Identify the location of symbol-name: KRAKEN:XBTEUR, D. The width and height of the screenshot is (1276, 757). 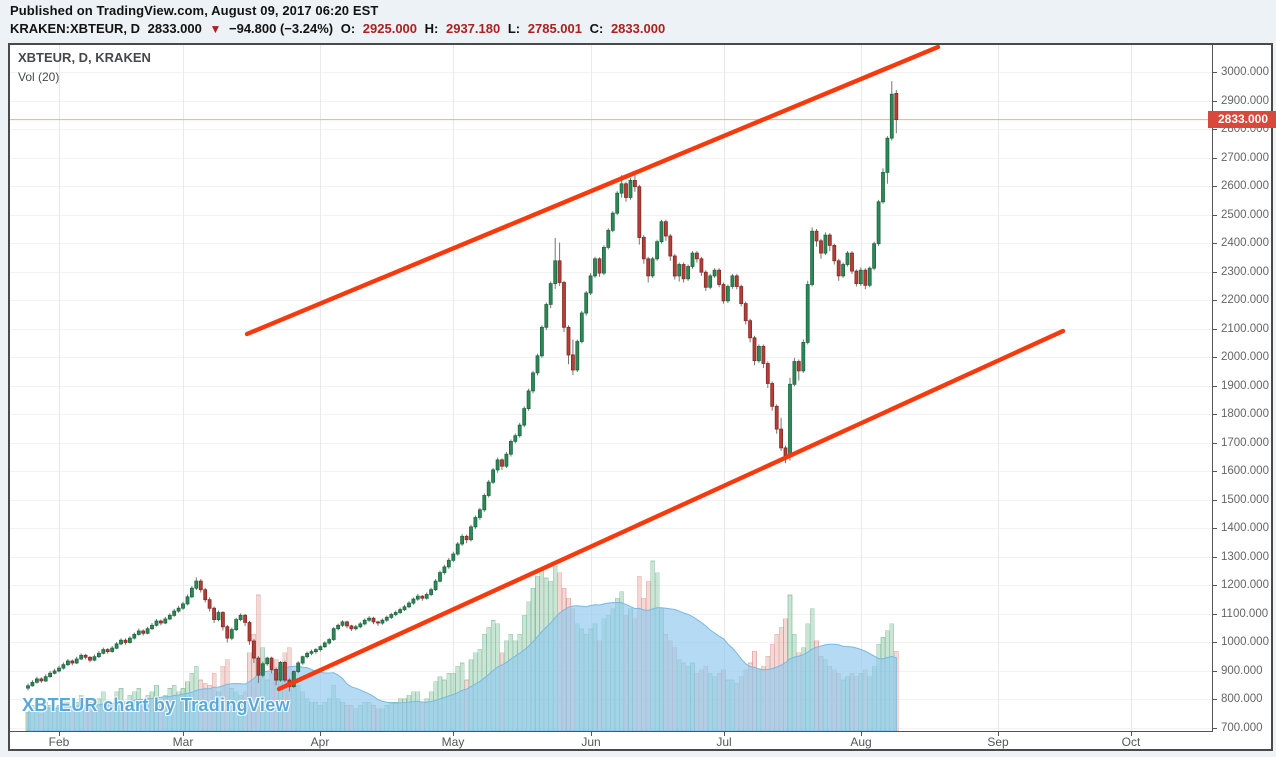
(75, 28).